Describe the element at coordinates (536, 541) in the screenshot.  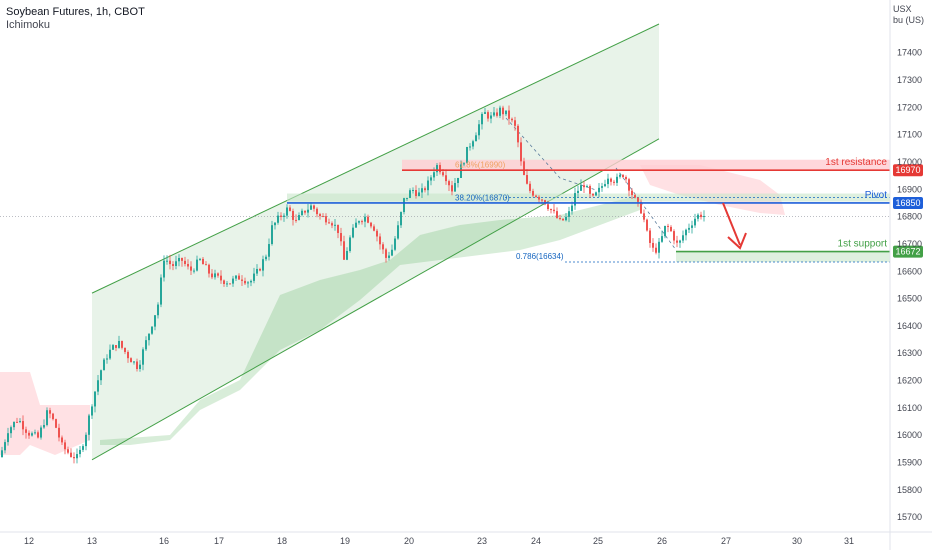
I see `x-tick-24: 24` at that location.